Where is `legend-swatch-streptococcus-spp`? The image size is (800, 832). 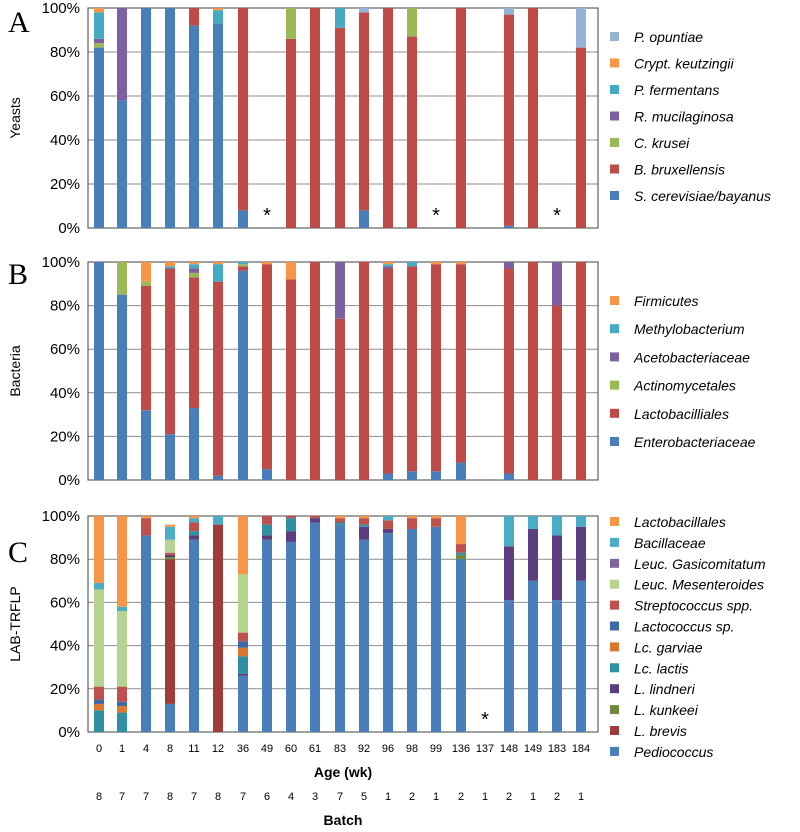 legend-swatch-streptococcus-spp is located at coordinates (614, 605).